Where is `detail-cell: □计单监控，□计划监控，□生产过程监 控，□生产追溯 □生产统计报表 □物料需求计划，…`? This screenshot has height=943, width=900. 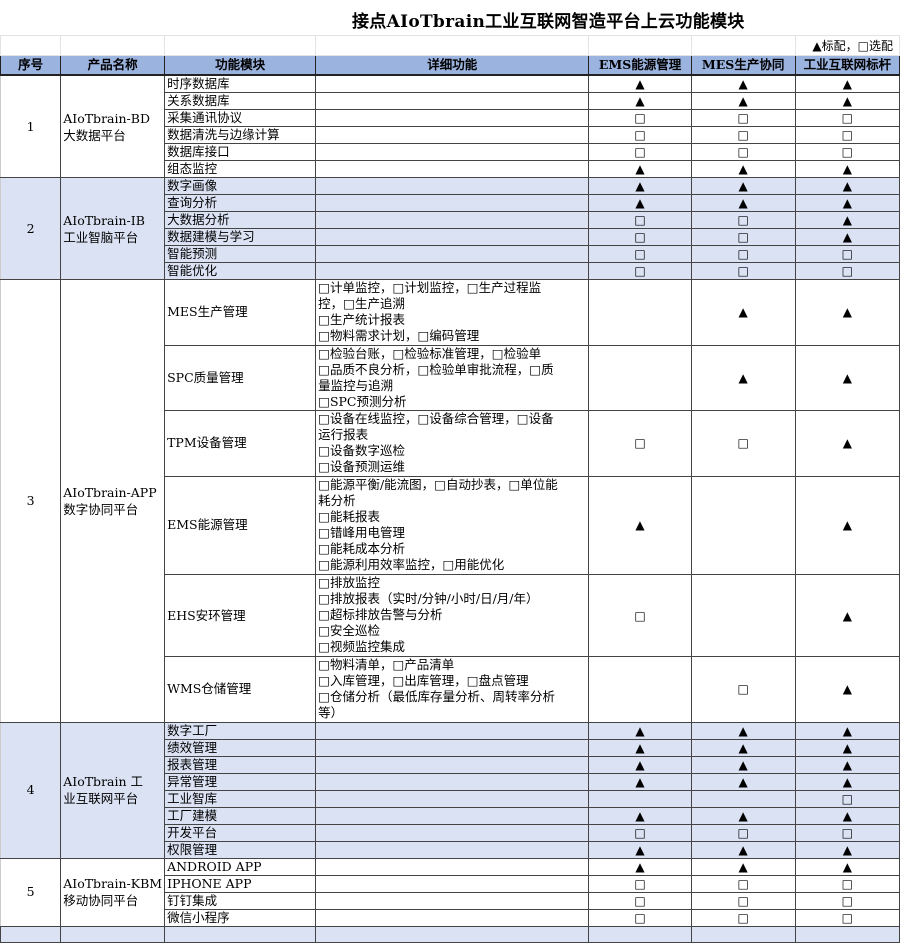 detail-cell: □计单监控，□计划监控，□生产过程监 控，□生产追溯 □生产统计报表 □物料需求计划，… is located at coordinates (452, 312).